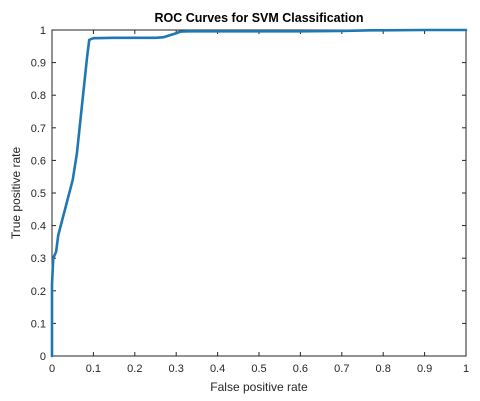  What do you see at coordinates (383, 369) in the screenshot?
I see `x-tick-label: 0.8` at bounding box center [383, 369].